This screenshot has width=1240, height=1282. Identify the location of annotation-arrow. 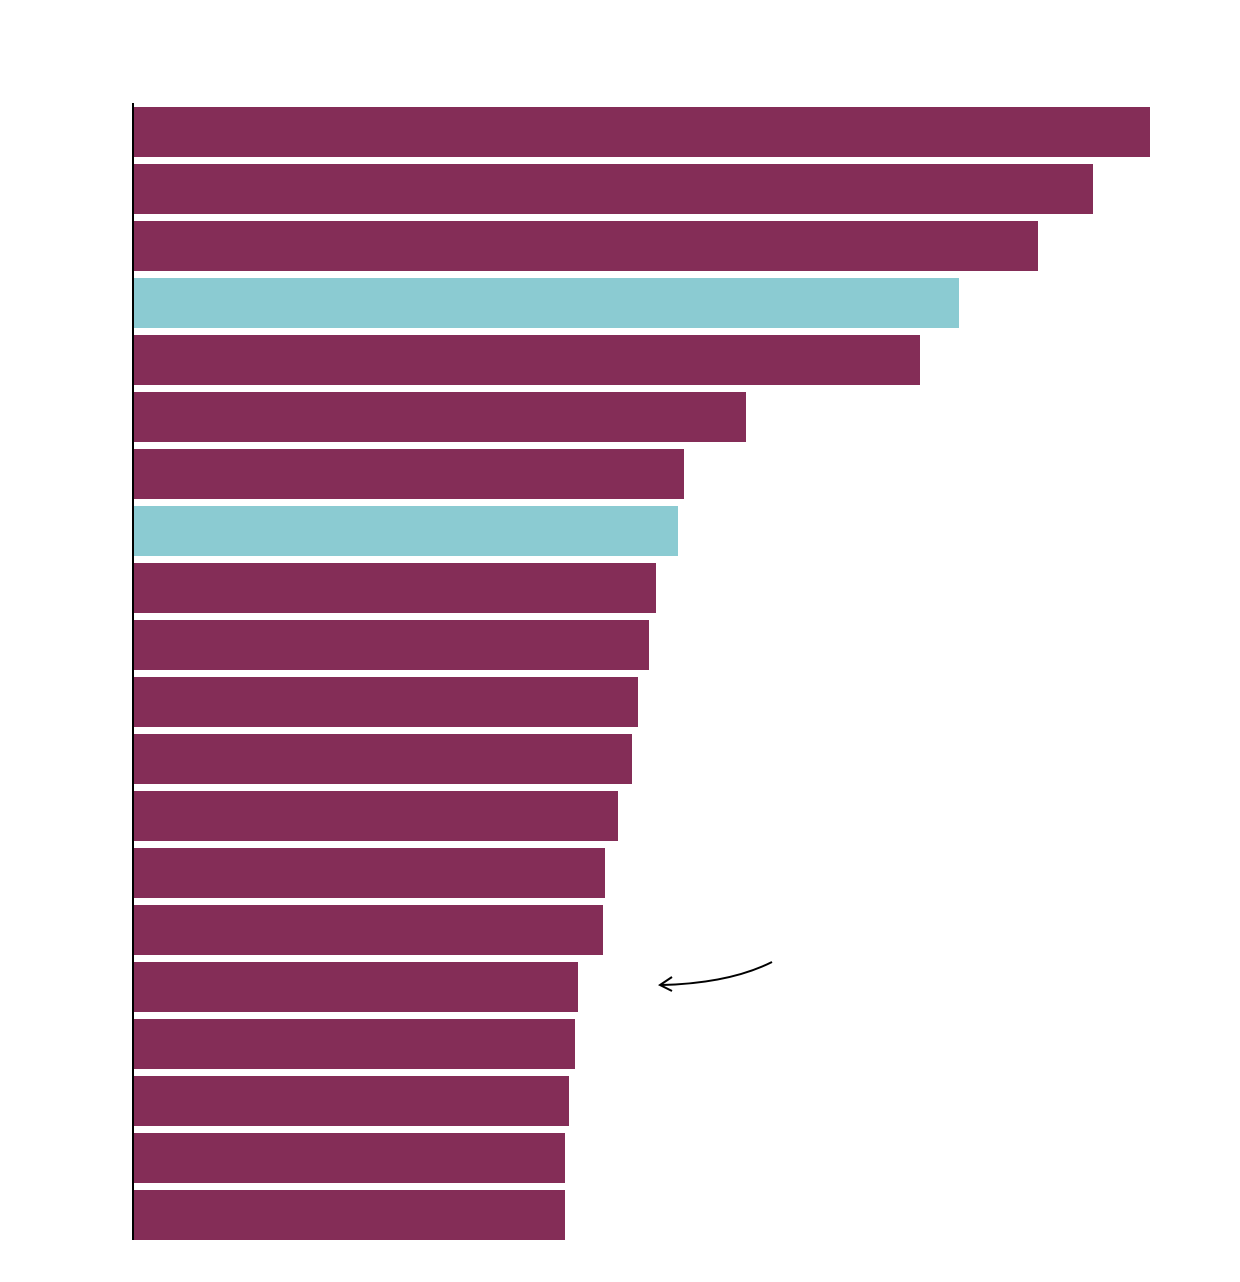
(717, 973).